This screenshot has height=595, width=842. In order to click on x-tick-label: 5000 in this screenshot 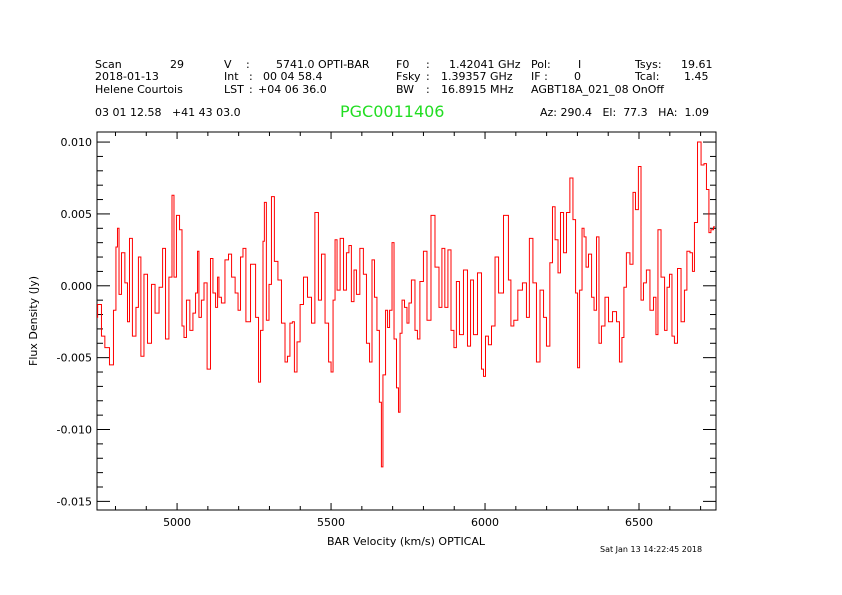, I will do `click(177, 522)`.